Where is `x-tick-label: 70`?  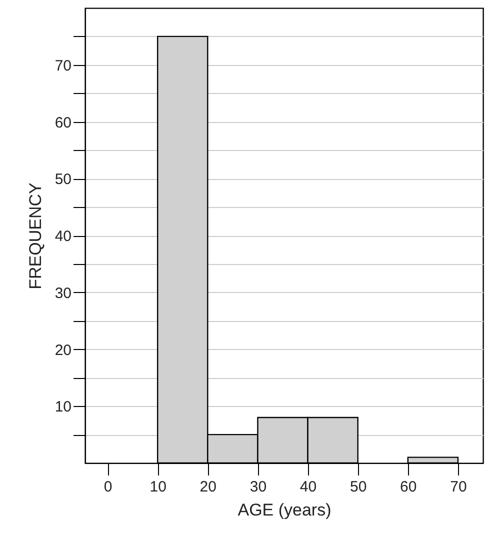 x-tick-label: 70 is located at coordinates (458, 487).